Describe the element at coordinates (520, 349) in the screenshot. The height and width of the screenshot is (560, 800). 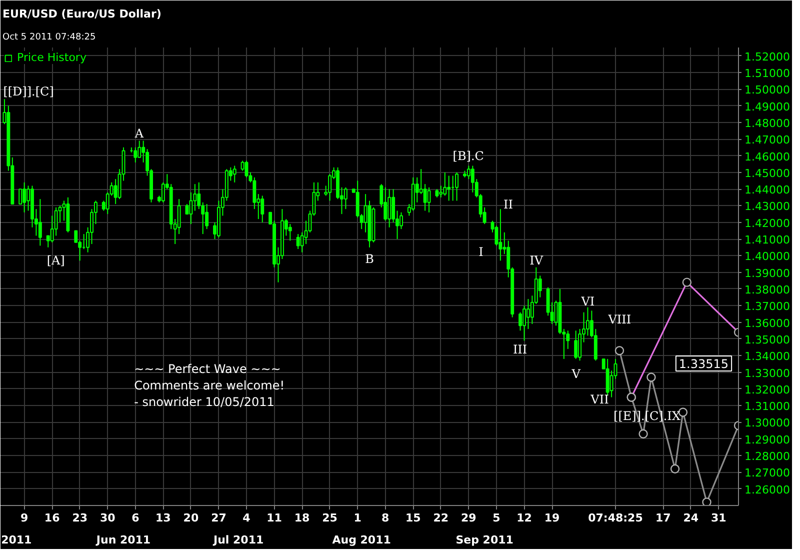
I see `annotation: III` at that location.